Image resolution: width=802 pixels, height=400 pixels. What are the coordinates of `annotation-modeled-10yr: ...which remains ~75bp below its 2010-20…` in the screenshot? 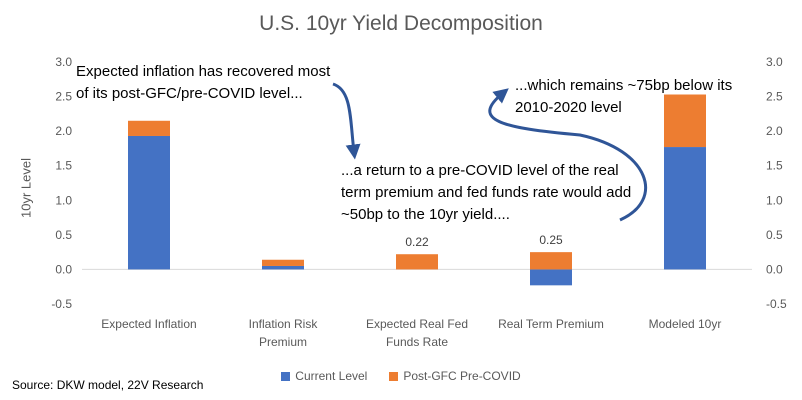 It's located at (624, 96).